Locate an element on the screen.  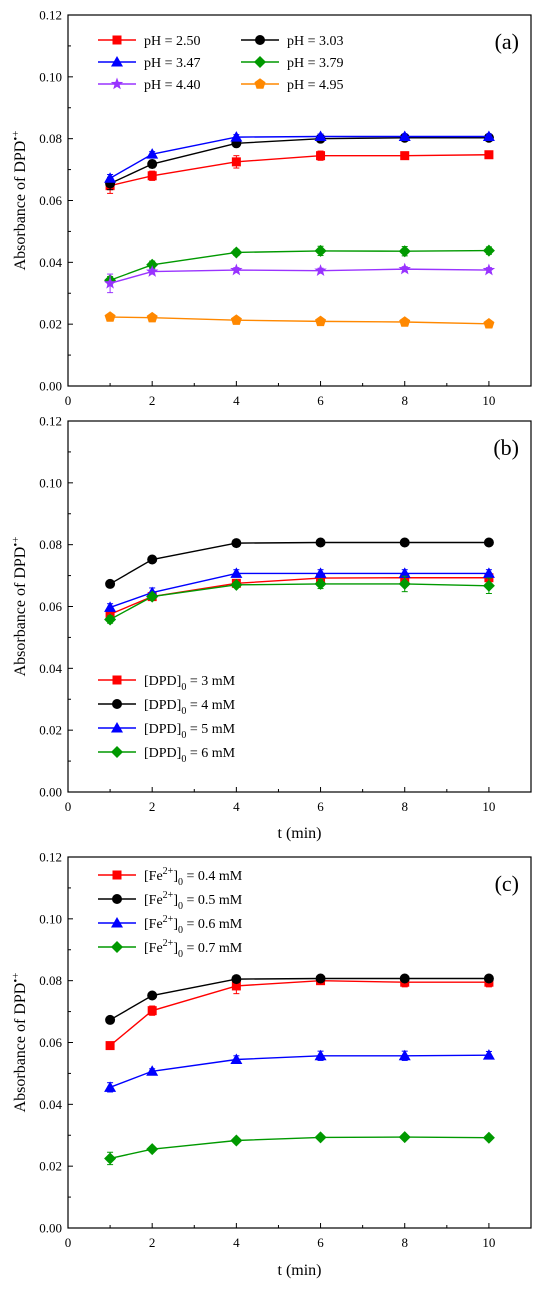
legend-label: pH = 3.03 is located at coordinates (315, 41).